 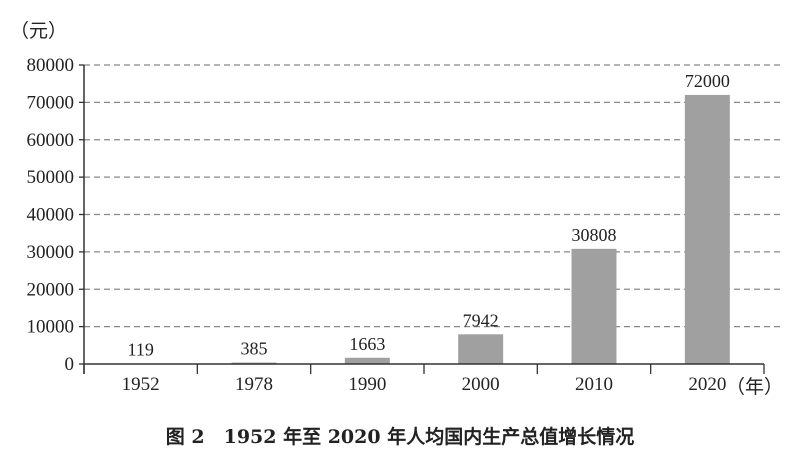 I want to click on x-tick-label: 1978, so click(x=254, y=384).